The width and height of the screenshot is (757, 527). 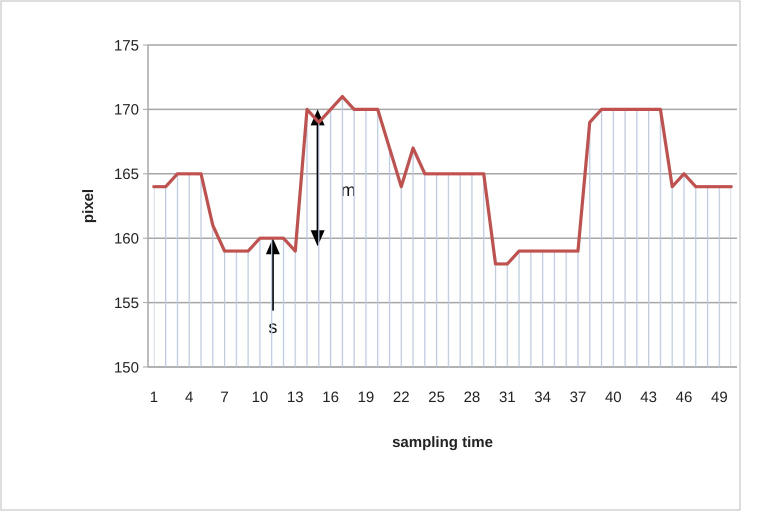 I want to click on x-tick-label: 19, so click(x=366, y=397).